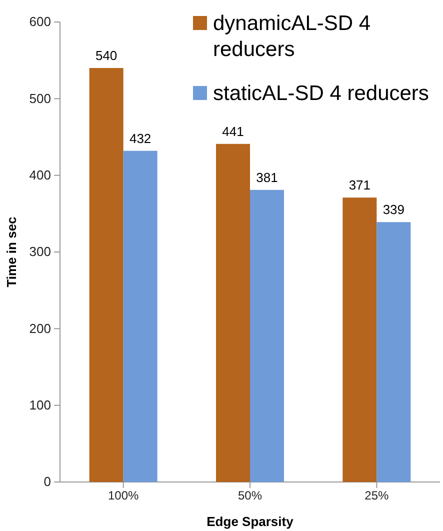  Describe the element at coordinates (376, 495) in the screenshot. I see `x-tick-label: 25%` at that location.